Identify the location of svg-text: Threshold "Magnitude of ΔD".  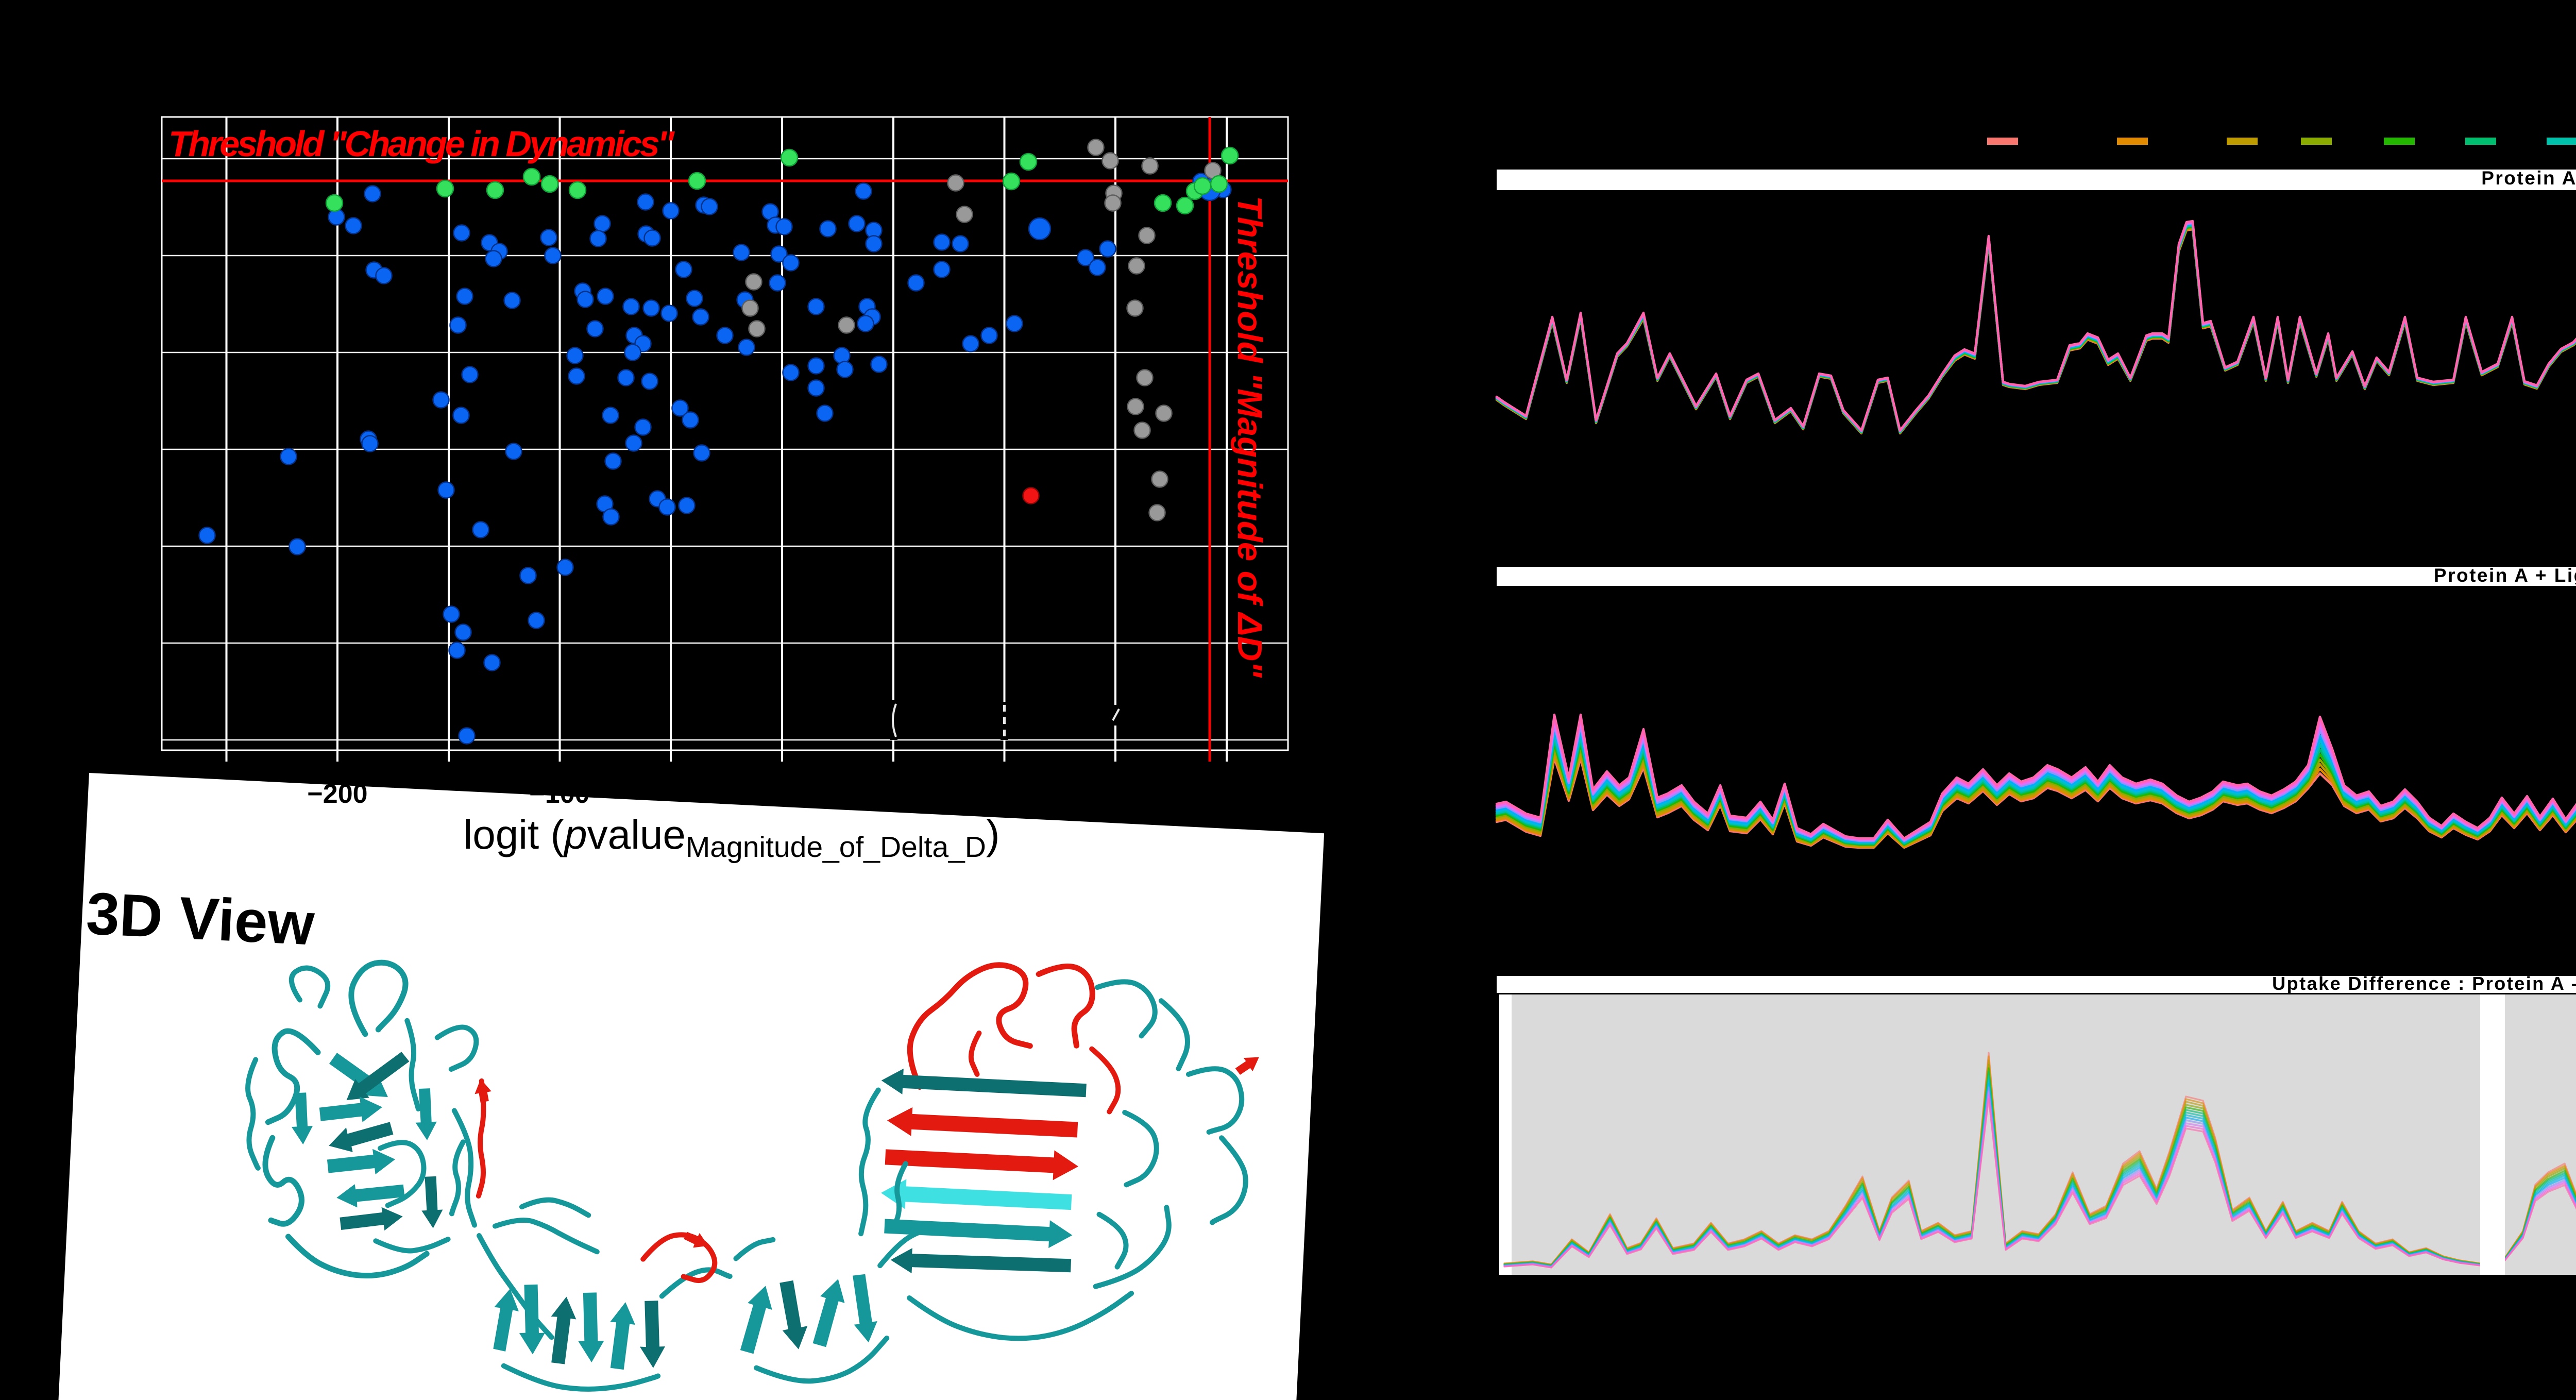
(1249, 437).